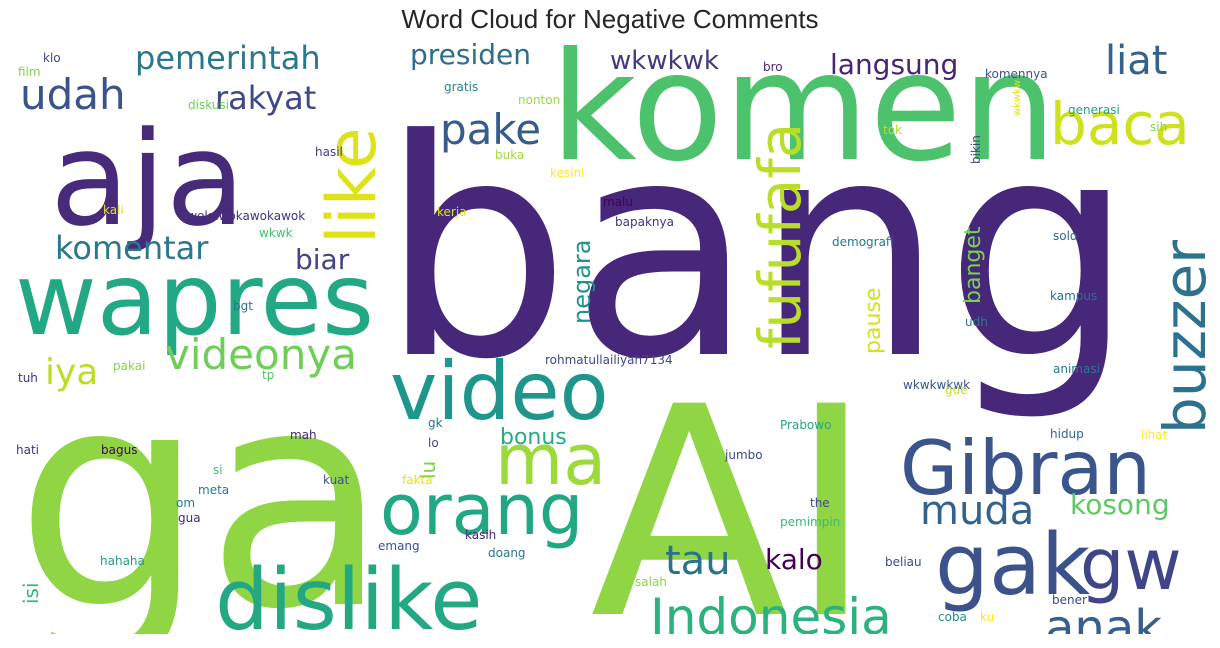 This screenshot has height=648, width=1220. What do you see at coordinates (242, 216) in the screenshot?
I see `word-awokawokawokawok: awokawokawokawok` at bounding box center [242, 216].